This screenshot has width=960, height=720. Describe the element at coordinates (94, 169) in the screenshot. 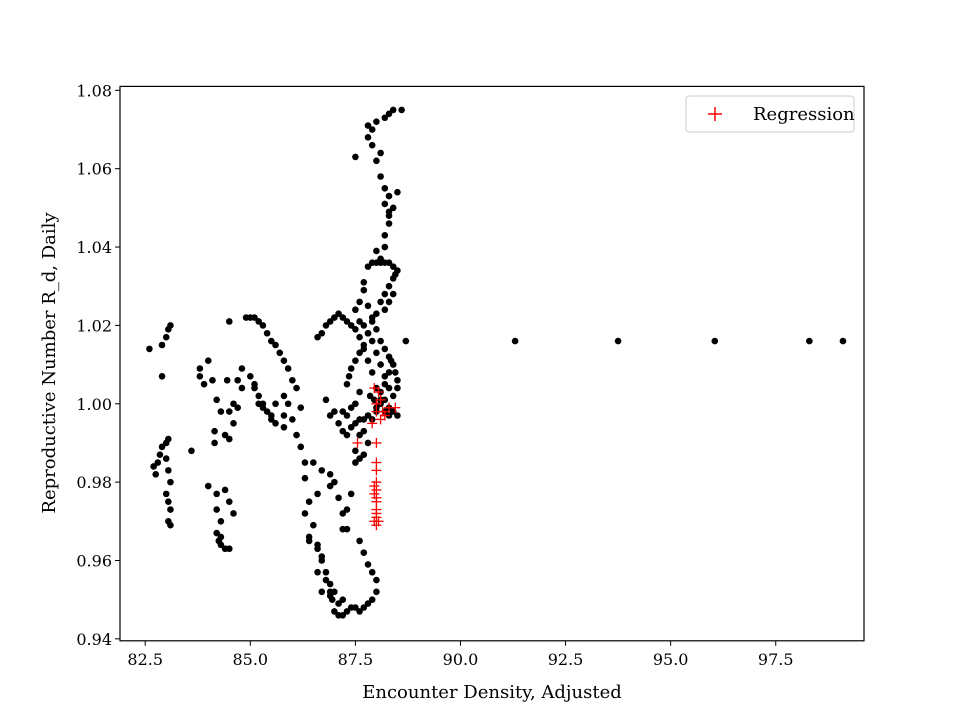

I see `y-tick-label: 1.06` at that location.